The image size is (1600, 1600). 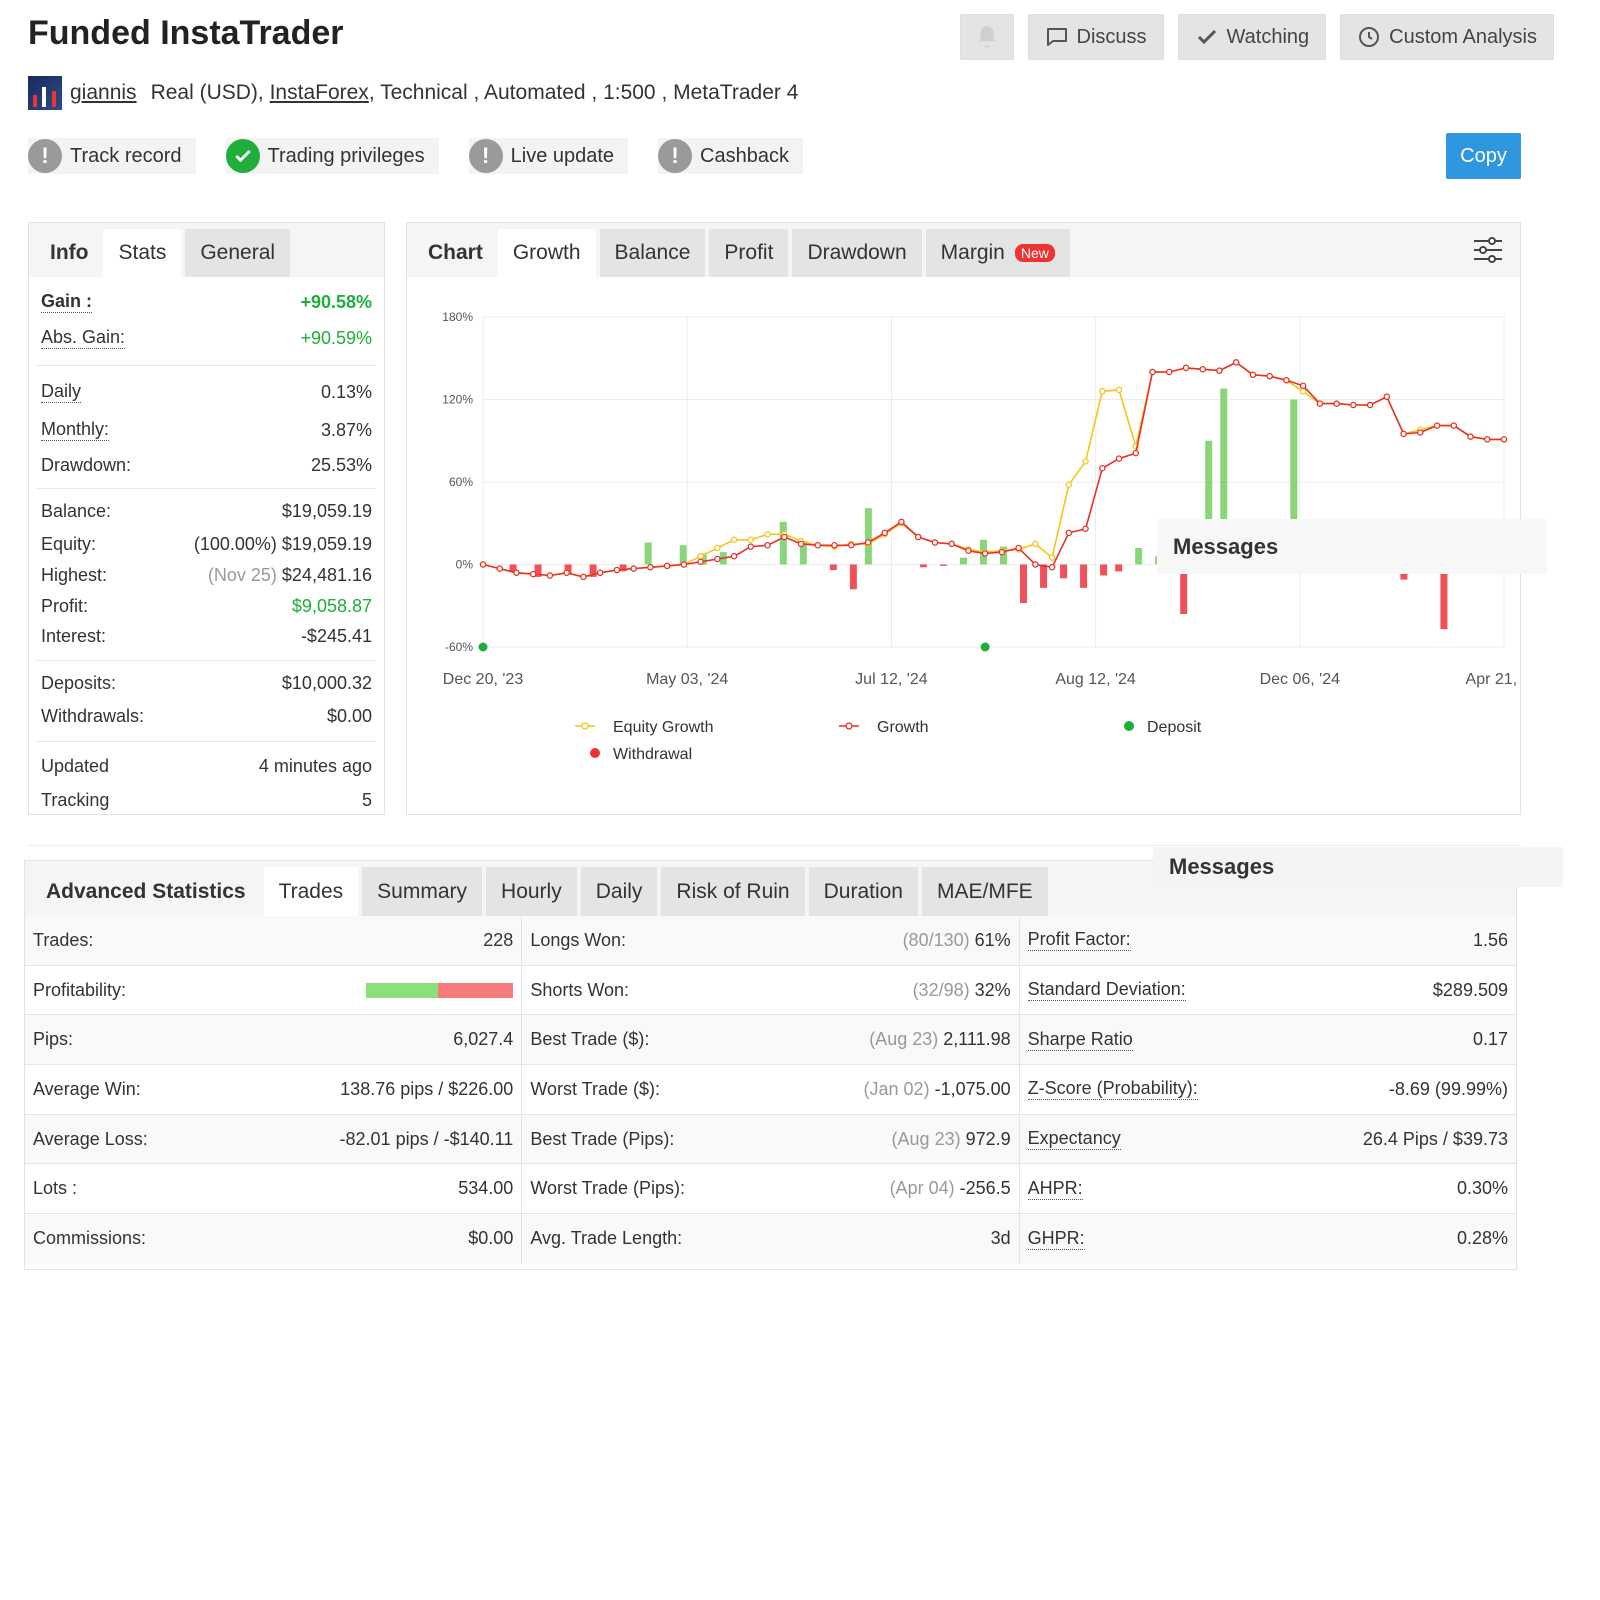 What do you see at coordinates (608, 1188) in the screenshot?
I see `stat-label: Worst Trade (Pips):` at bounding box center [608, 1188].